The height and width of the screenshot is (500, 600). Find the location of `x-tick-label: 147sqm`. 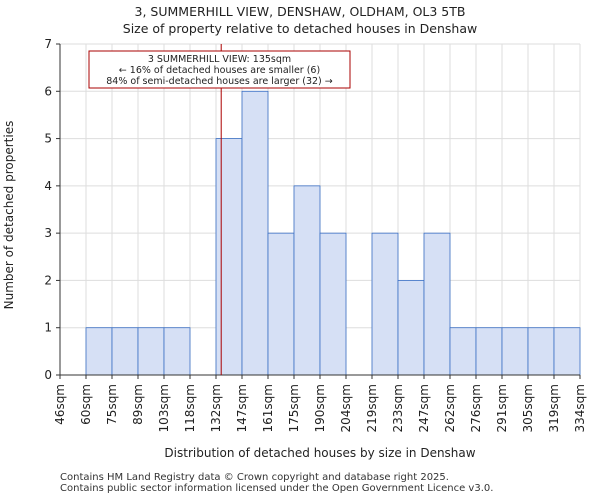

x-tick-label: 147sqm is located at coordinates (242, 408).